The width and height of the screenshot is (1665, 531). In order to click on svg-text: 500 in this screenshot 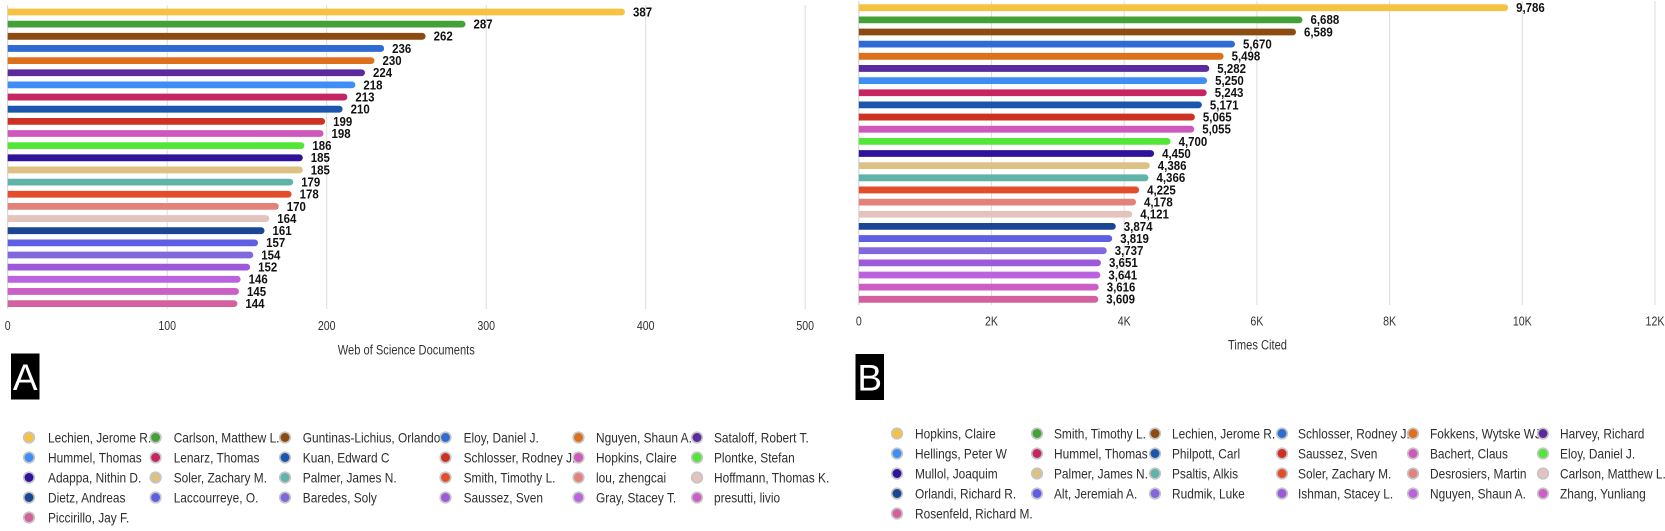, I will do `click(805, 326)`.